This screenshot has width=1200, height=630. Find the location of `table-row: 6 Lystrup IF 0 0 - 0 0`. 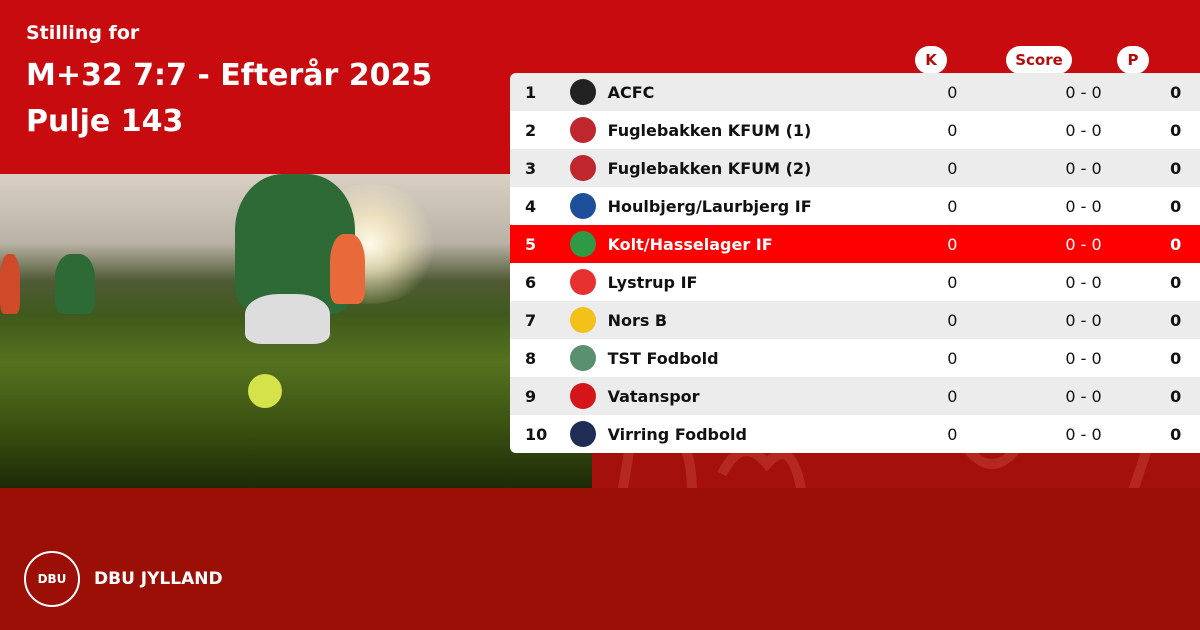

table-row: 6 Lystrup IF 0 0 - 0 0 is located at coordinates (855, 282).